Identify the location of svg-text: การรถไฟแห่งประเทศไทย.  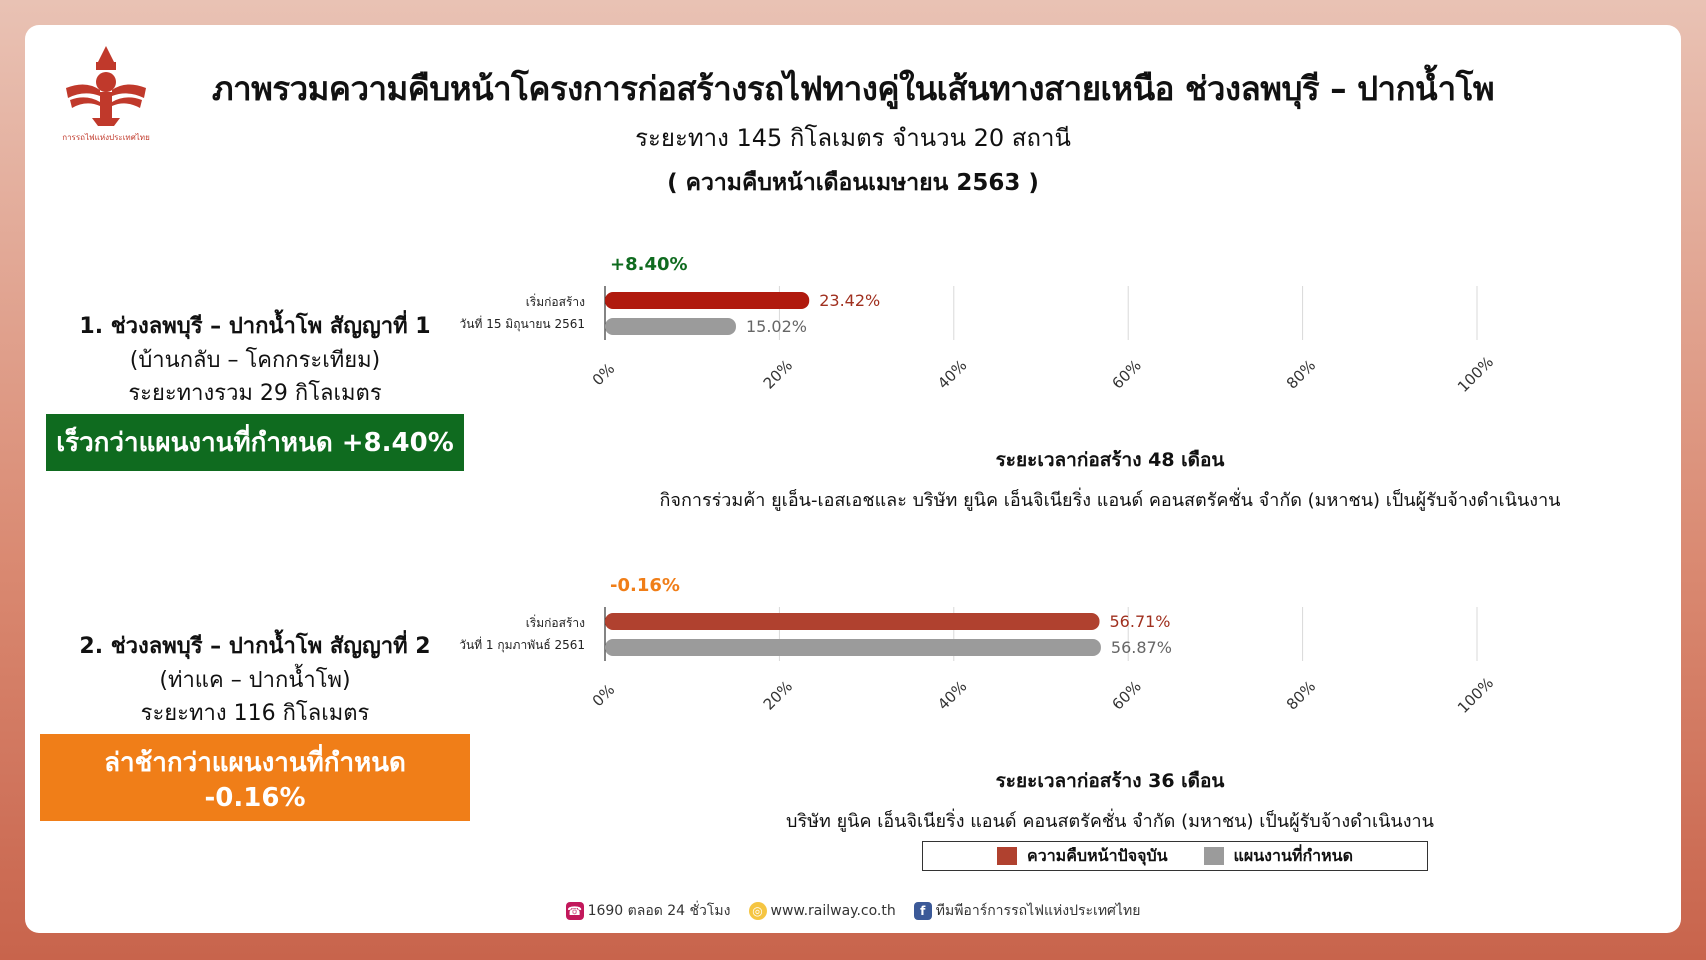
(106, 137).